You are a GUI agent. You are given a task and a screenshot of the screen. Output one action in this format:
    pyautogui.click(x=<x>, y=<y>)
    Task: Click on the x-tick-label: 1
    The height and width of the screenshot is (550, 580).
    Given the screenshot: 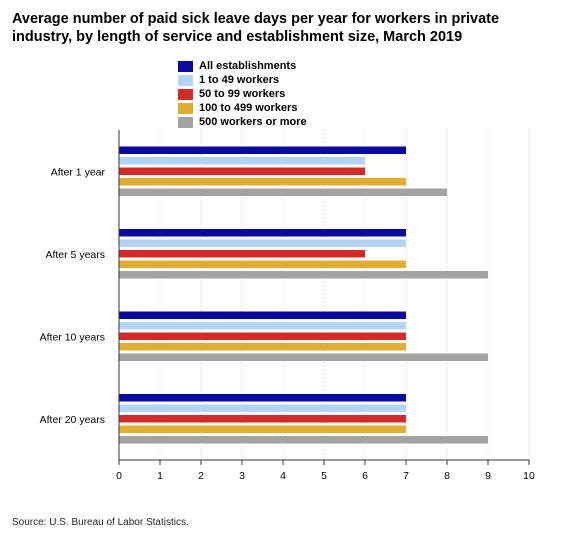 What is the action you would take?
    pyautogui.click(x=160, y=476)
    